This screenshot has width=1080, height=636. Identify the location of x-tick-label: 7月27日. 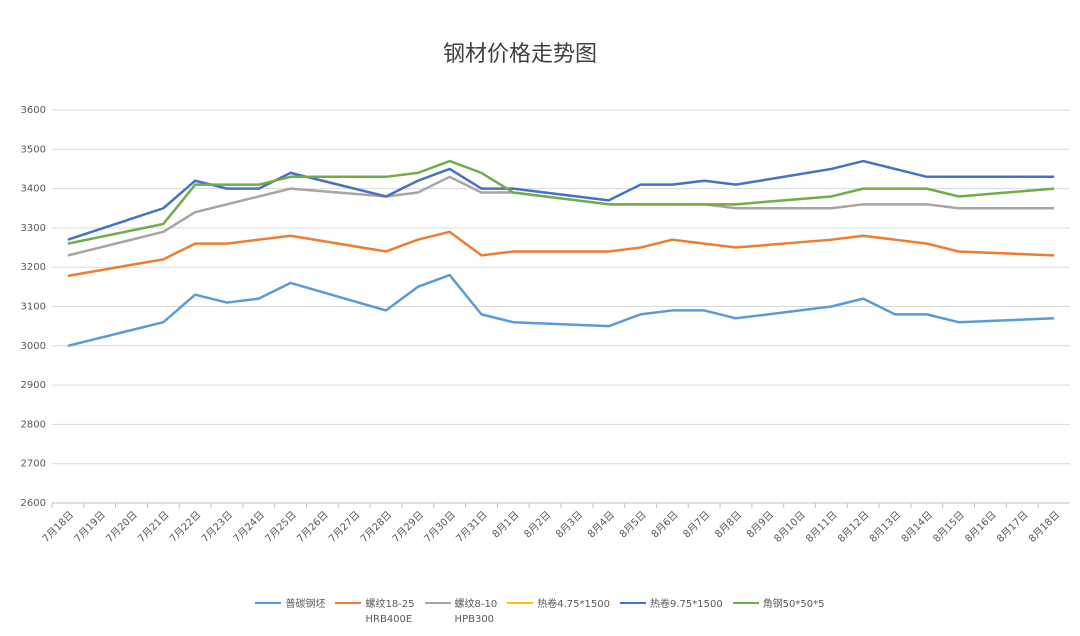
(344, 527).